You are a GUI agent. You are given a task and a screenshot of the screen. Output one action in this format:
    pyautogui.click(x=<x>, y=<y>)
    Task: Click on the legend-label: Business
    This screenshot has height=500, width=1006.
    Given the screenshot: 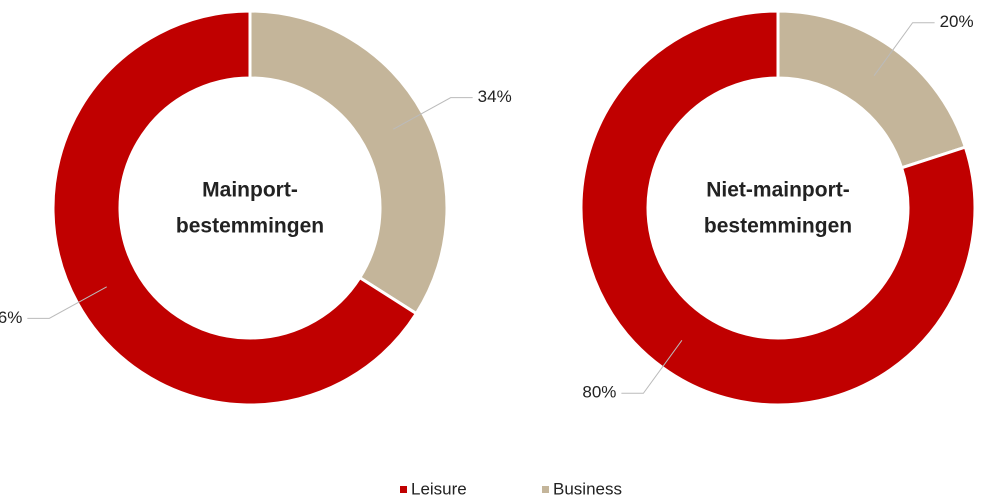 What is the action you would take?
    pyautogui.click(x=587, y=488)
    